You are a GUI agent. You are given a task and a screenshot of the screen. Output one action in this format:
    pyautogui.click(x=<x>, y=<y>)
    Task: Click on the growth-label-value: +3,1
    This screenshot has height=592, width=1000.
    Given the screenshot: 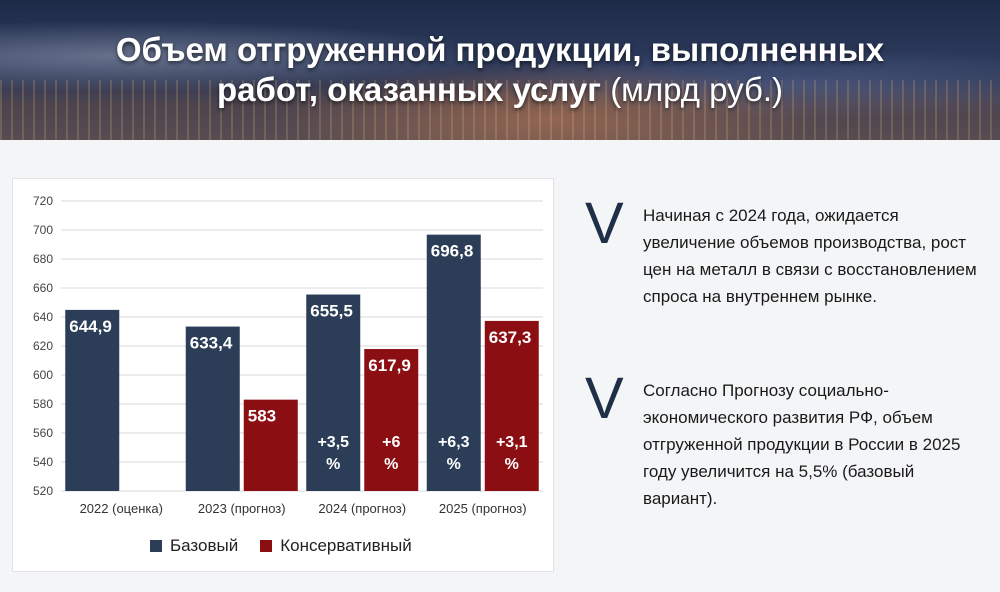 What is the action you would take?
    pyautogui.click(x=512, y=442)
    